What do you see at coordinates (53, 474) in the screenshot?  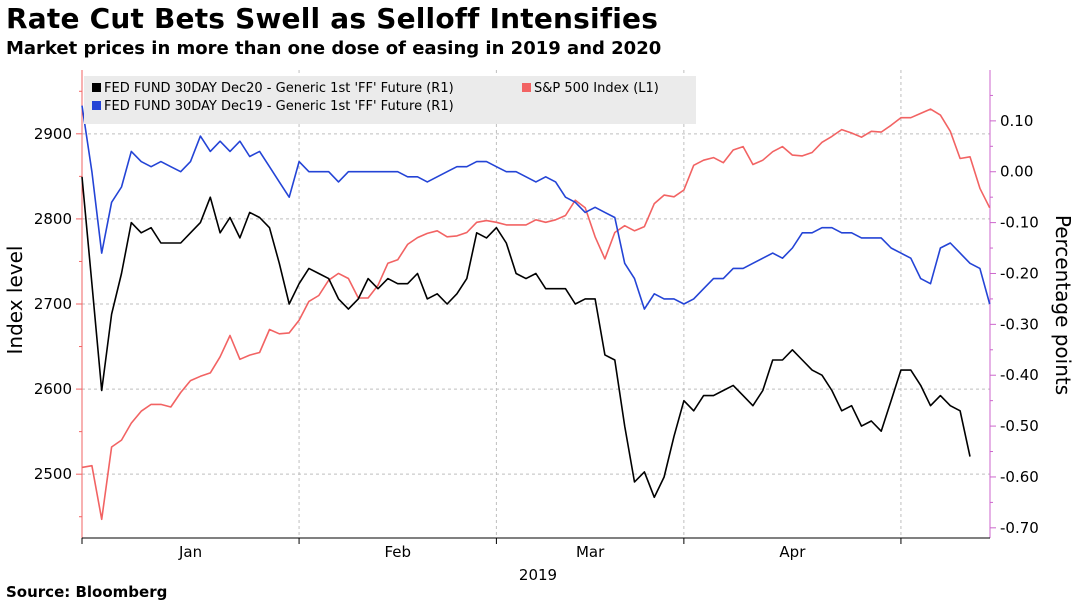 I see `left-tick-label: 2500` at bounding box center [53, 474].